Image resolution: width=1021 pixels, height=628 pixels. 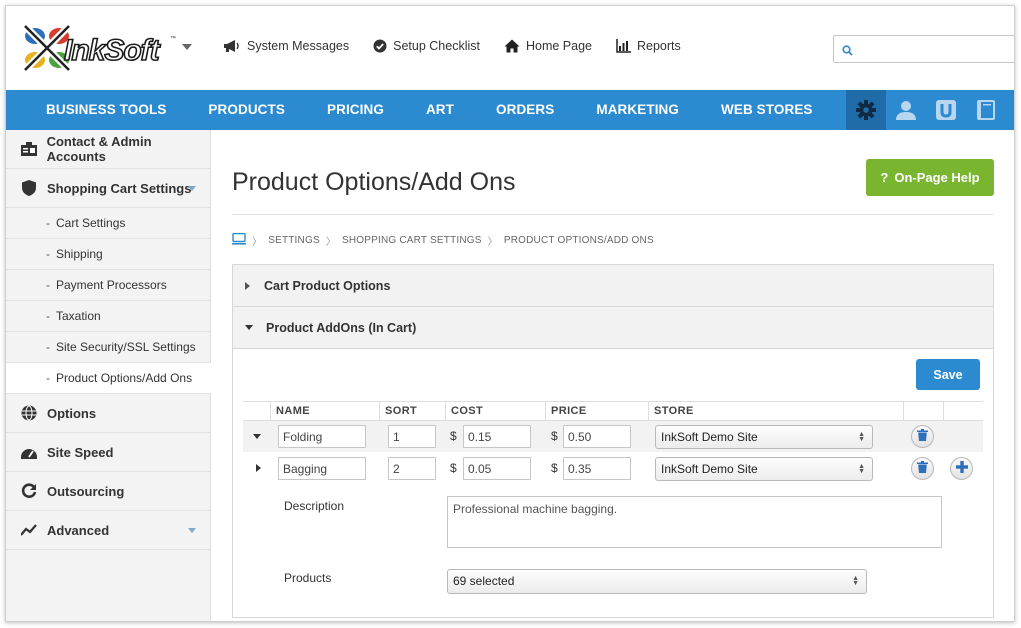 I want to click on svg-text: ™, so click(x=173, y=38).